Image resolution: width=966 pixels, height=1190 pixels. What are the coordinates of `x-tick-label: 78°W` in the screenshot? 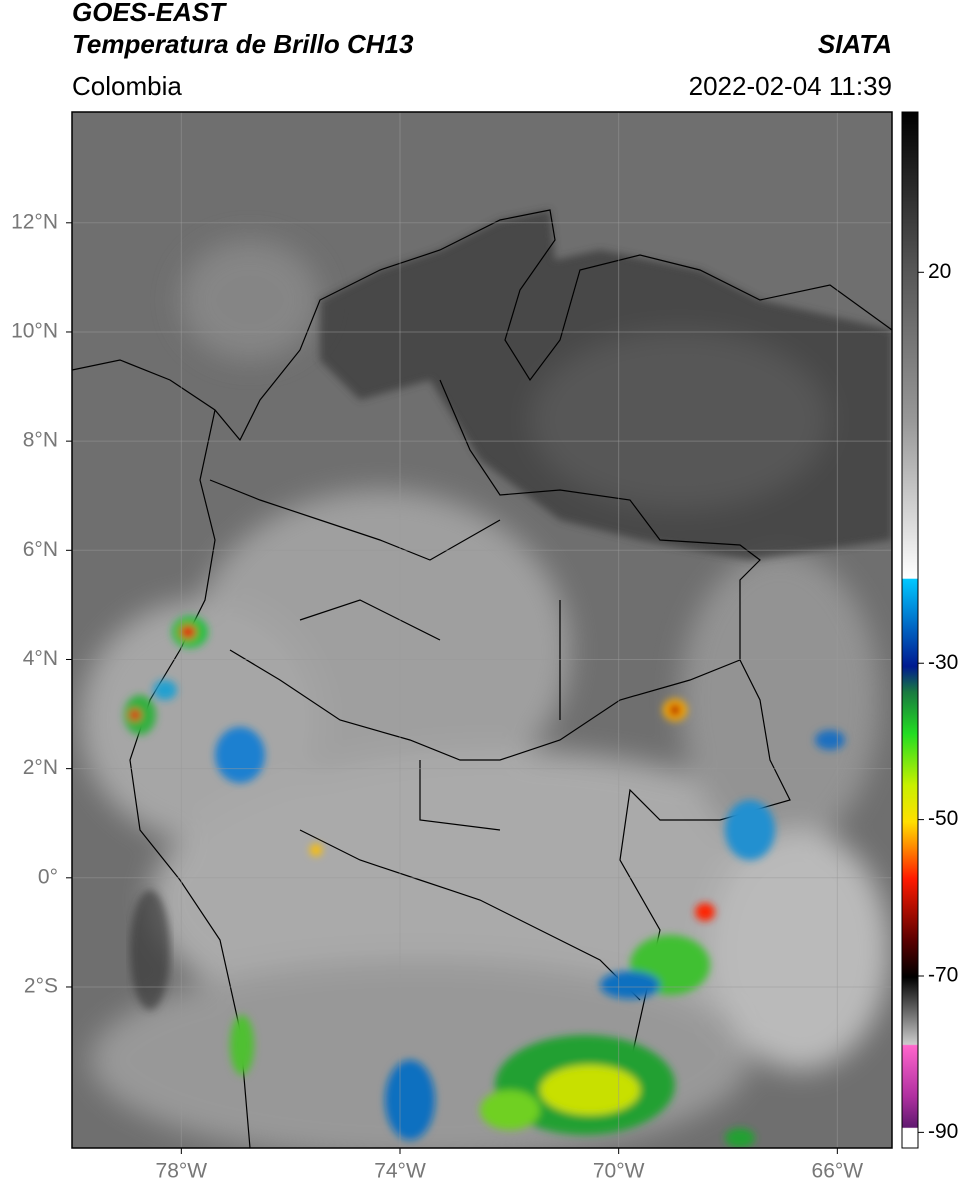 It's located at (182, 1171).